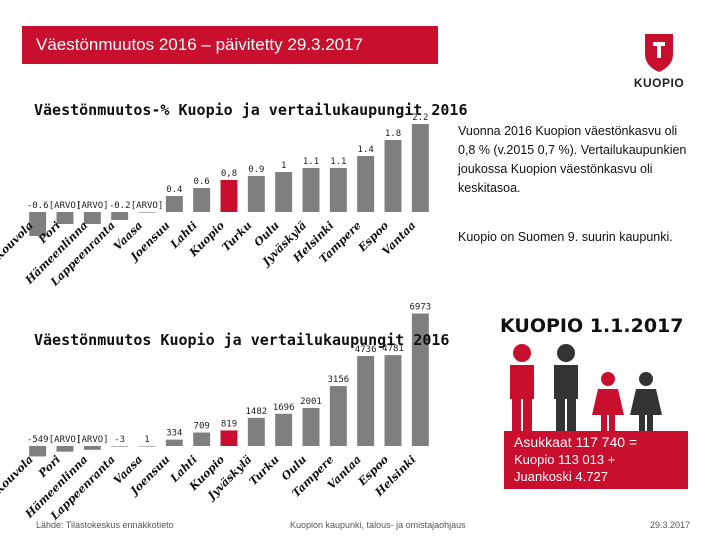 The image size is (720, 540). I want to click on chart1-value-label-8: 0.9, so click(256, 170).